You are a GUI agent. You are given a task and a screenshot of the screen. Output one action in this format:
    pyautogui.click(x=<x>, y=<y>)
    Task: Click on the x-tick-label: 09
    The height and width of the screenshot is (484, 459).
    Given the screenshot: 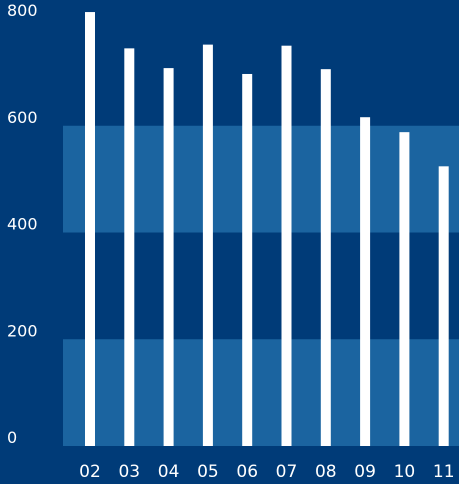 What is the action you would take?
    pyautogui.click(x=365, y=472)
    